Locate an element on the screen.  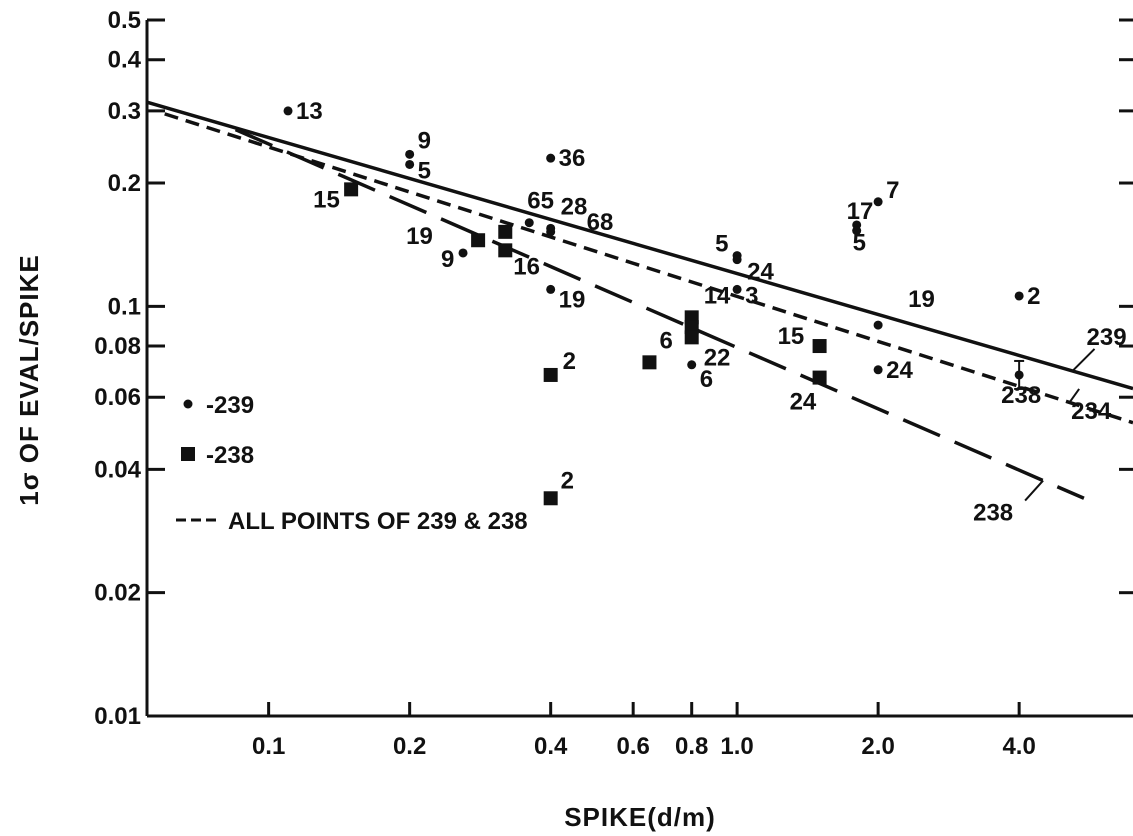
point-label: 238 is located at coordinates (1021, 395).